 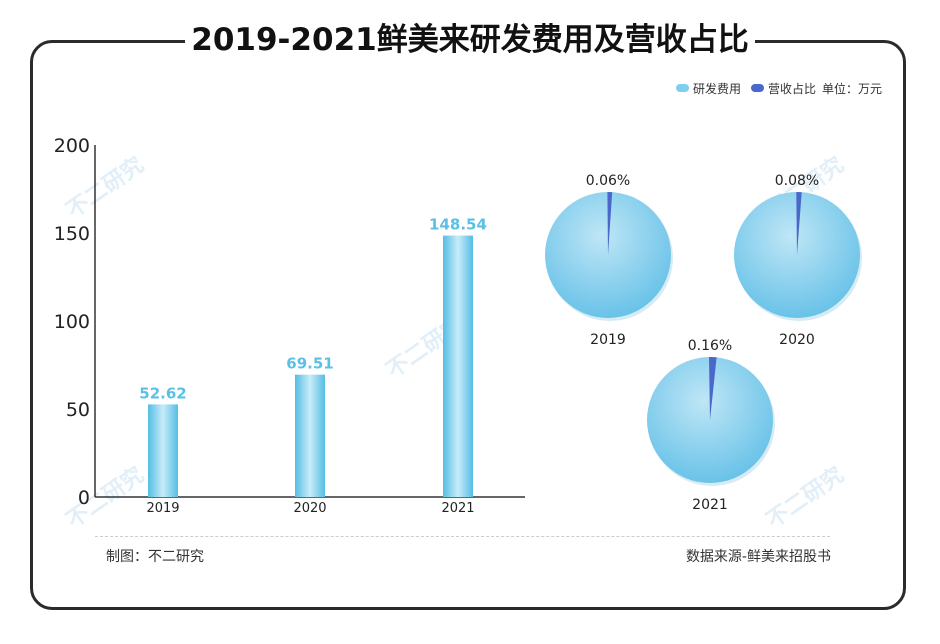 What do you see at coordinates (72, 234) in the screenshot?
I see `y-tick-label: 150` at bounding box center [72, 234].